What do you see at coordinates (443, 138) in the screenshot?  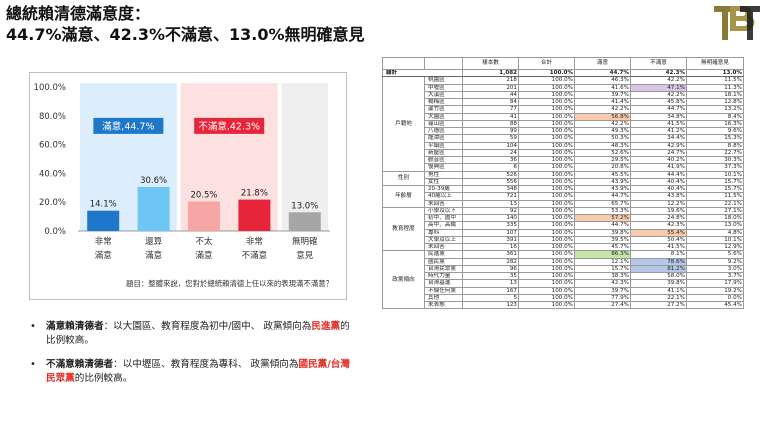 I see `row-label-cell: 龍潭區` at bounding box center [443, 138].